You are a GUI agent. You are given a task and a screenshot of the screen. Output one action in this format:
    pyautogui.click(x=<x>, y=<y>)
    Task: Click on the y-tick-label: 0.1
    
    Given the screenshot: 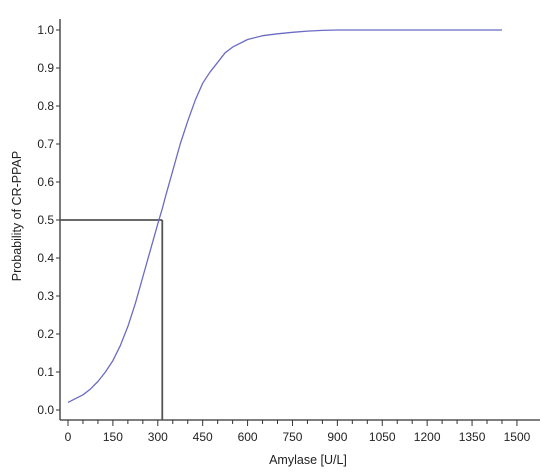 What is the action you would take?
    pyautogui.click(x=45, y=372)
    